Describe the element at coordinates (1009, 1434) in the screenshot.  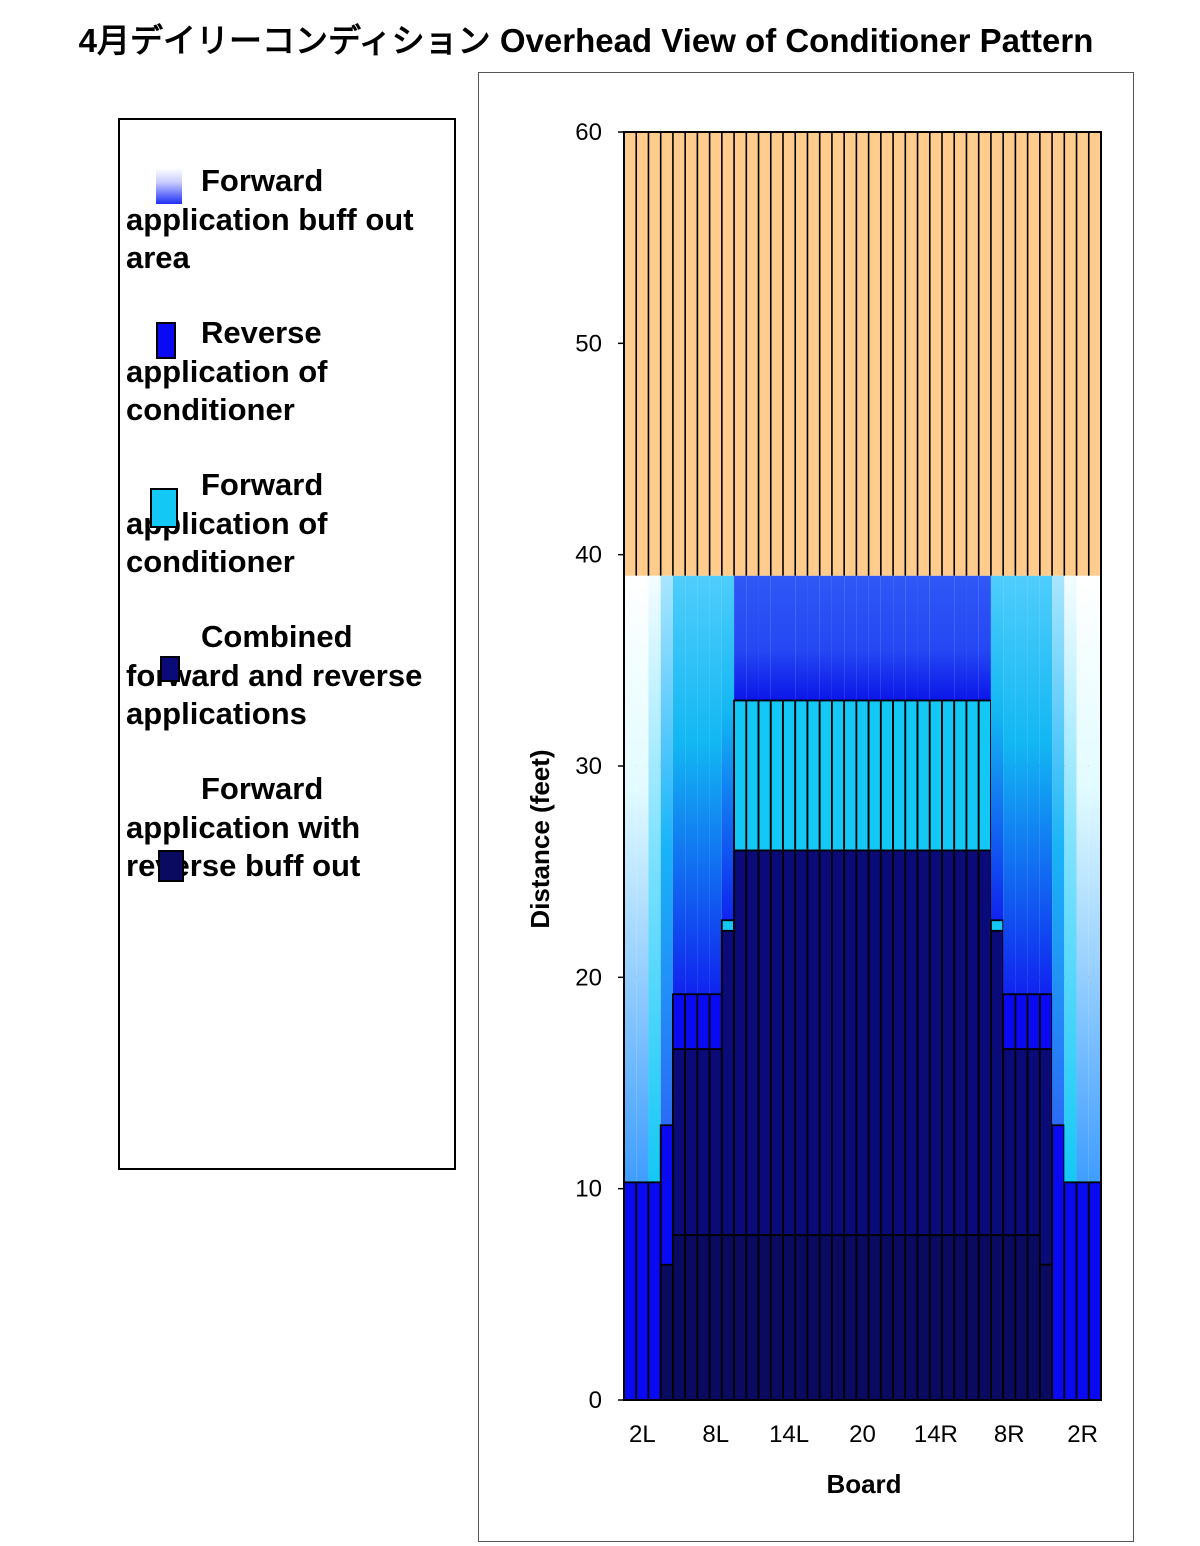
I see `x-tick-label: 8R` at that location.